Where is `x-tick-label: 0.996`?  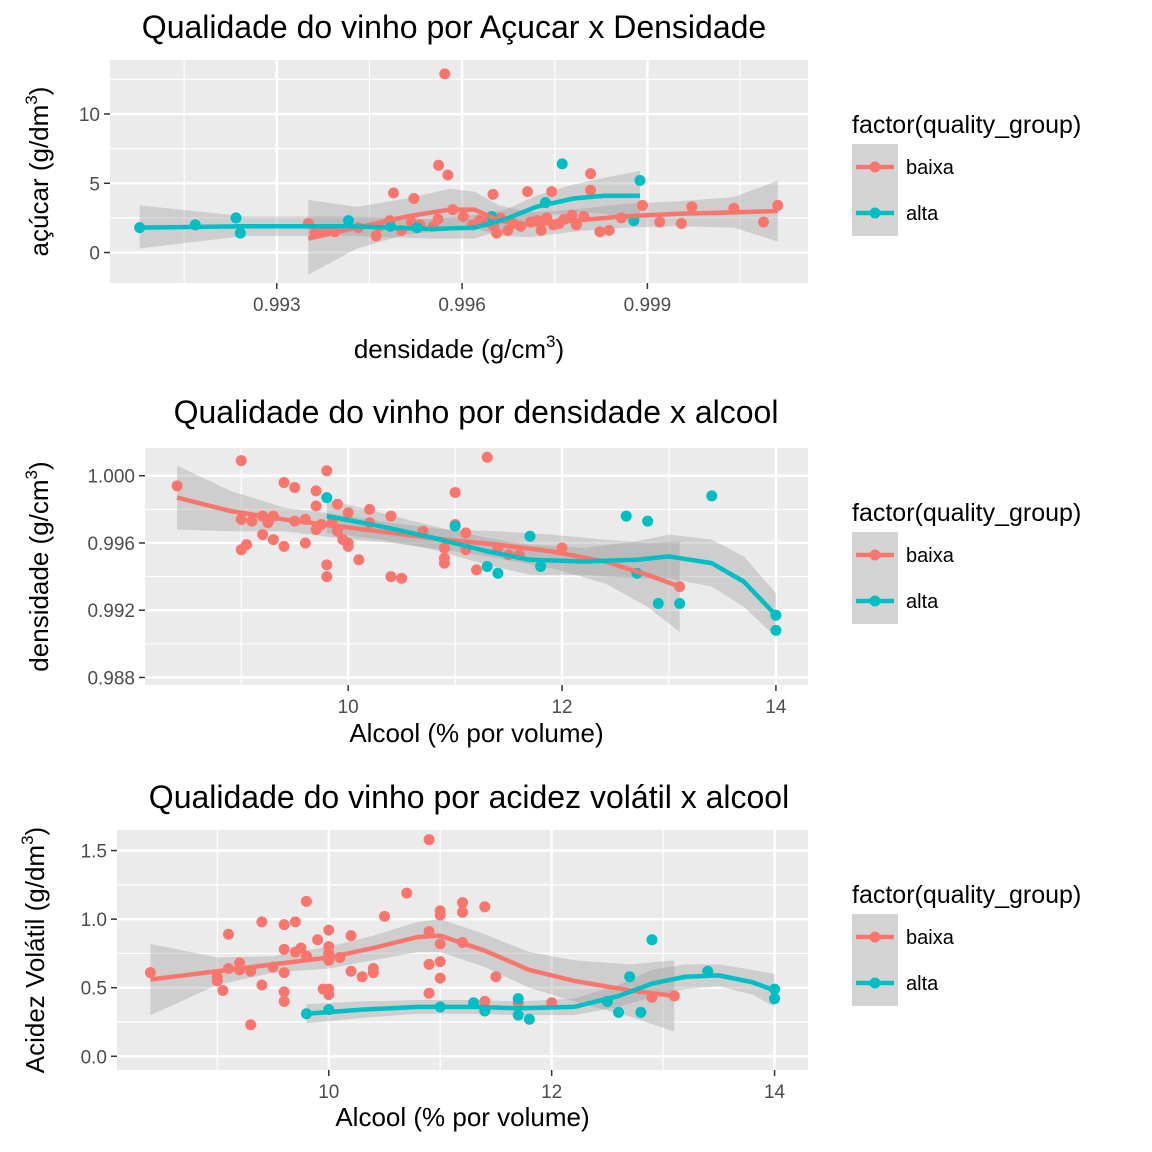
x-tick-label: 0.996 is located at coordinates (462, 305).